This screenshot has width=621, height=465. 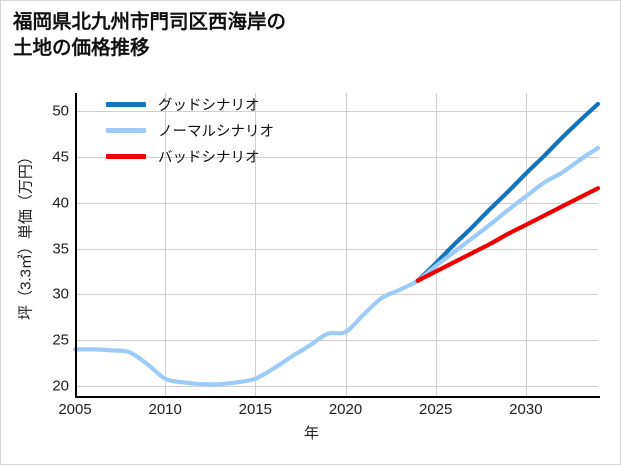 I want to click on x-tick-label: 2025, so click(x=436, y=409).